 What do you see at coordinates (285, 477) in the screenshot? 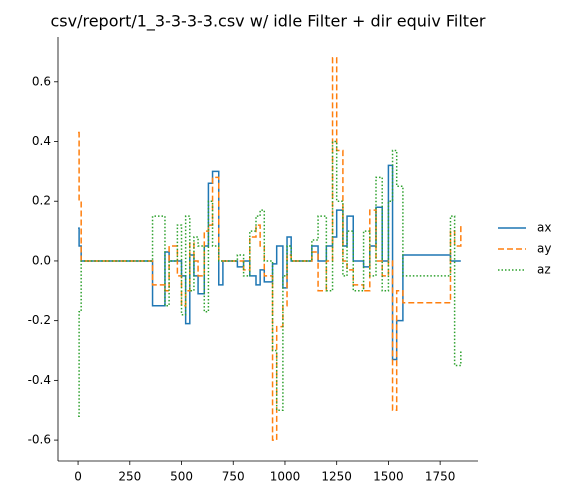
I see `x-tick-label: 1000` at bounding box center [285, 477].